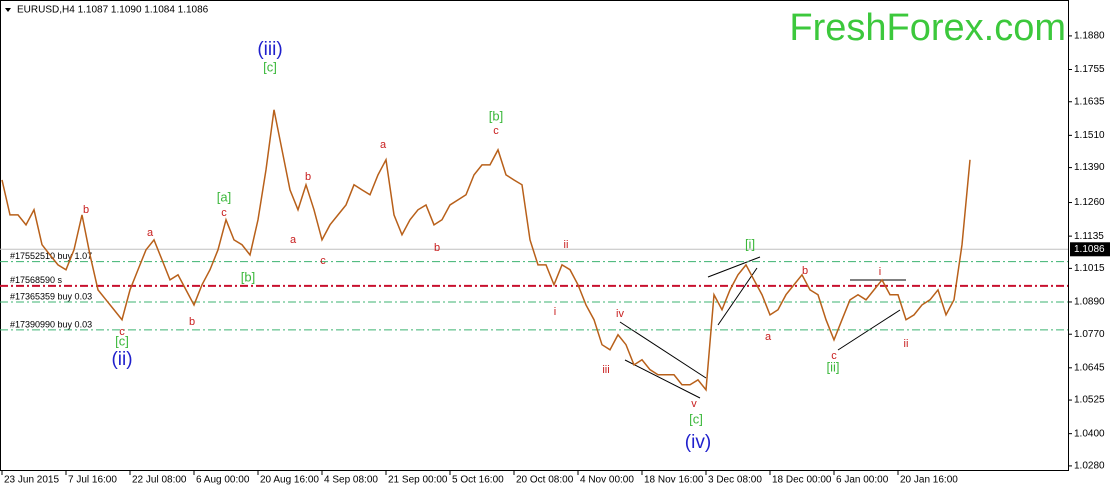 This screenshot has width=1110, height=491. Describe the element at coordinates (224, 196) in the screenshot. I see `wave-label: [a]` at that location.